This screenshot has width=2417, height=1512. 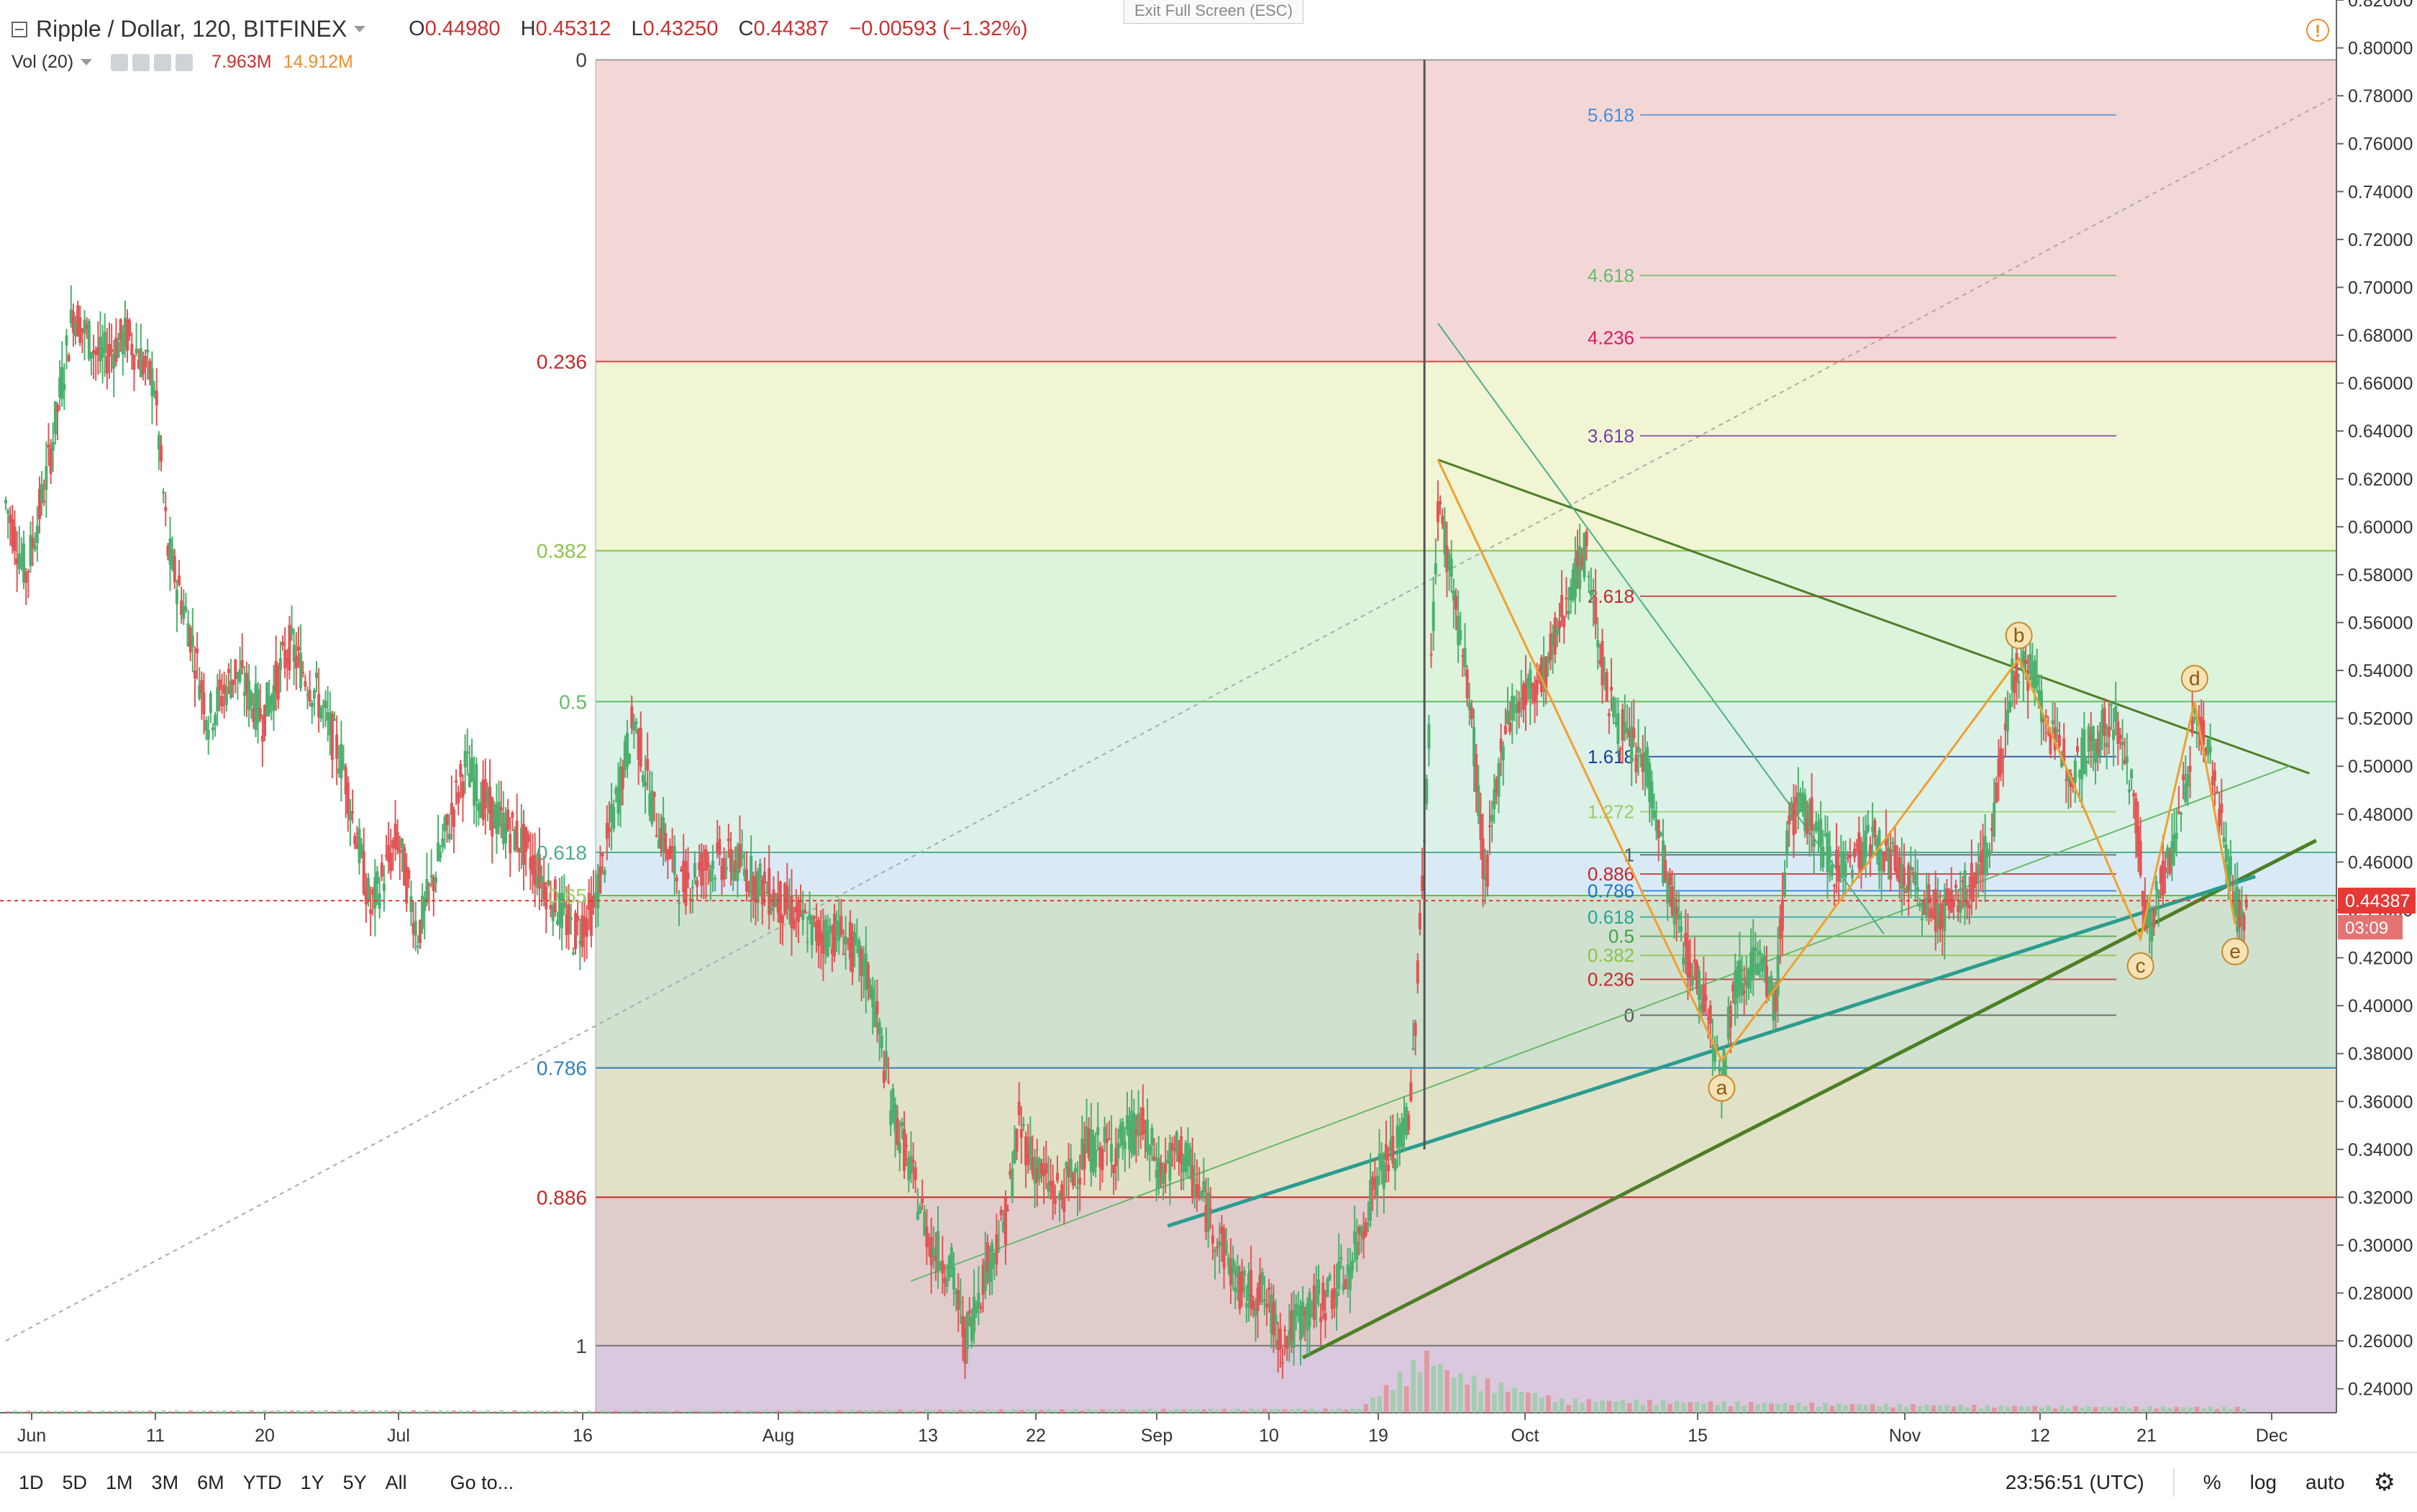 What do you see at coordinates (165, 1482) in the screenshot?
I see `range-button-3m: 3M` at bounding box center [165, 1482].